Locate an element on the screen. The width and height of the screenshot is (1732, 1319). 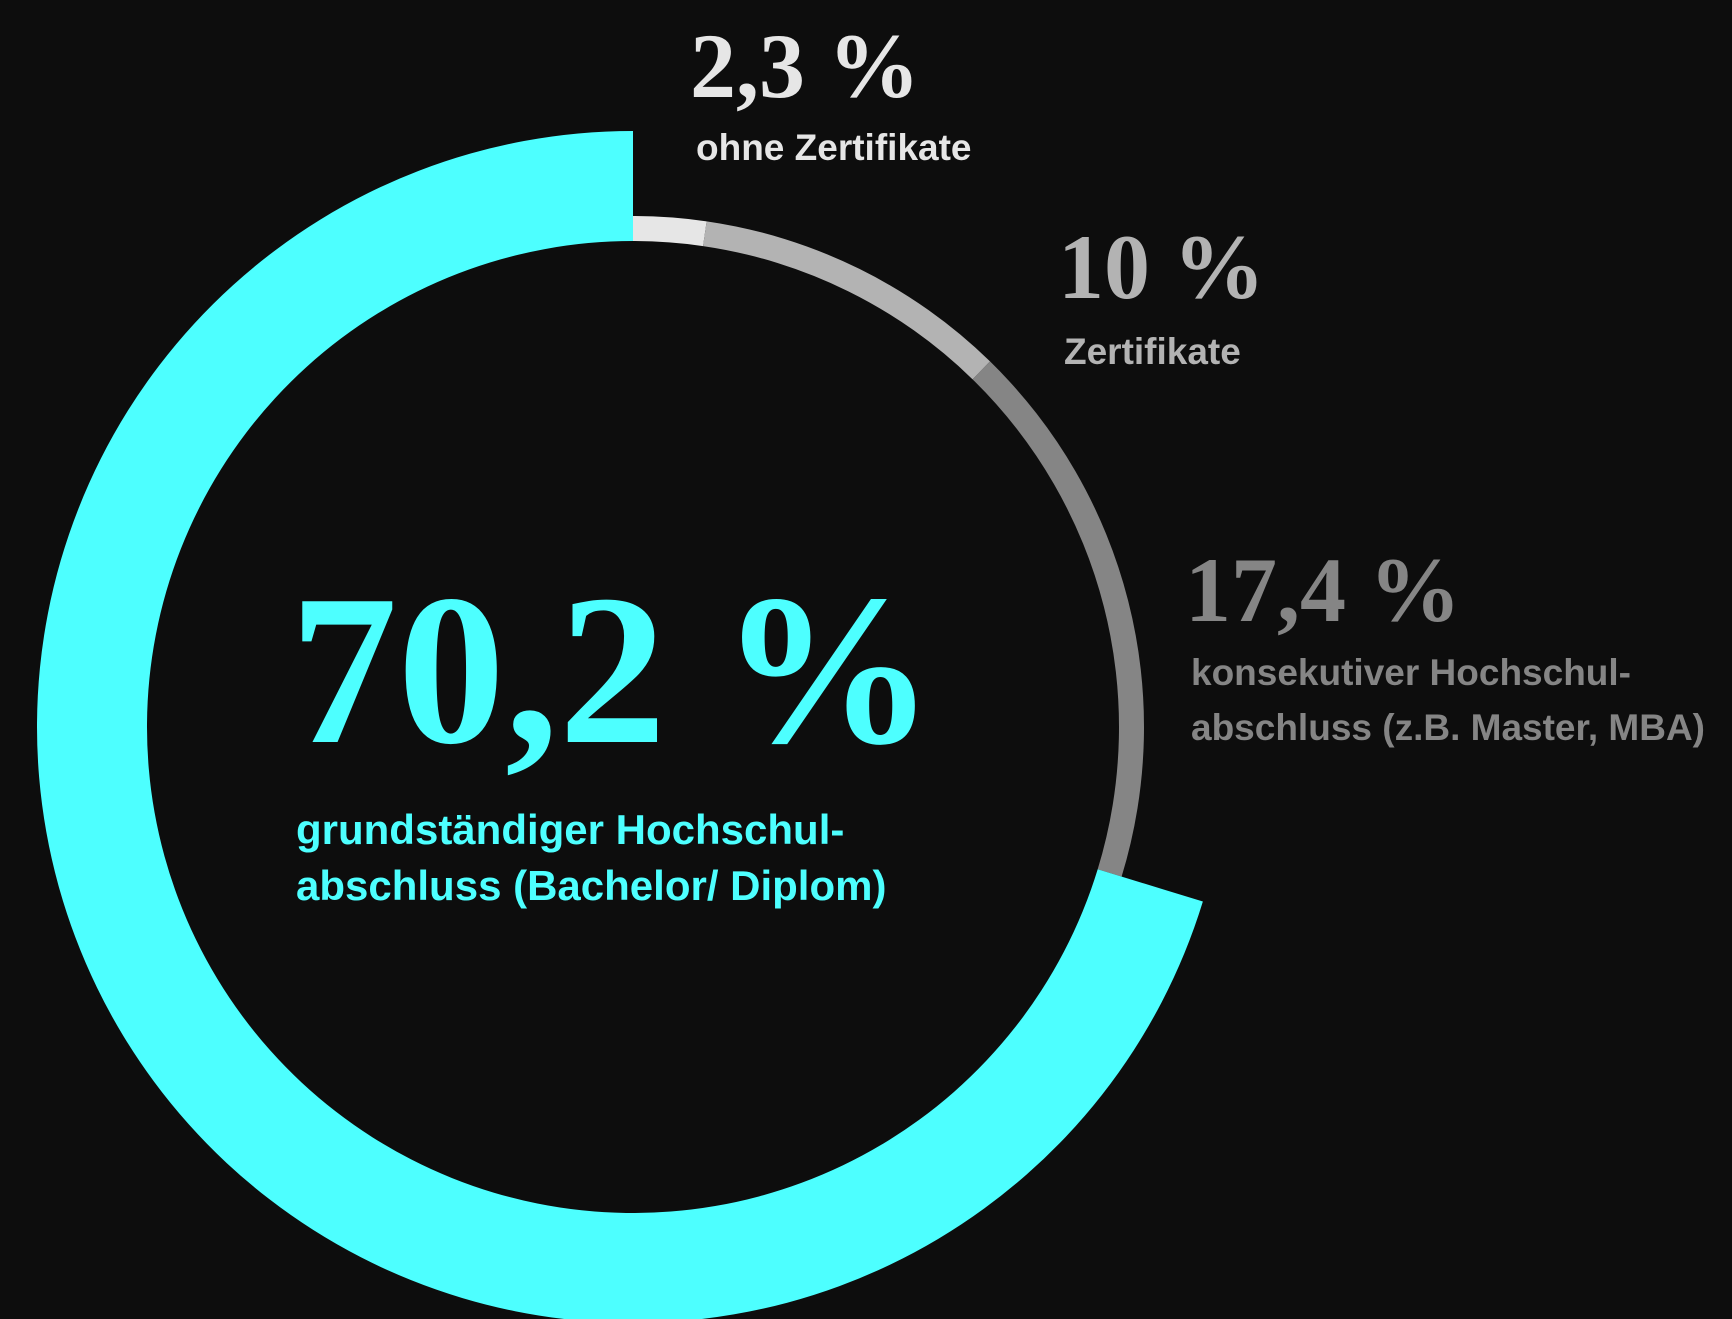
value-label: 70,2 % is located at coordinates (612, 669).